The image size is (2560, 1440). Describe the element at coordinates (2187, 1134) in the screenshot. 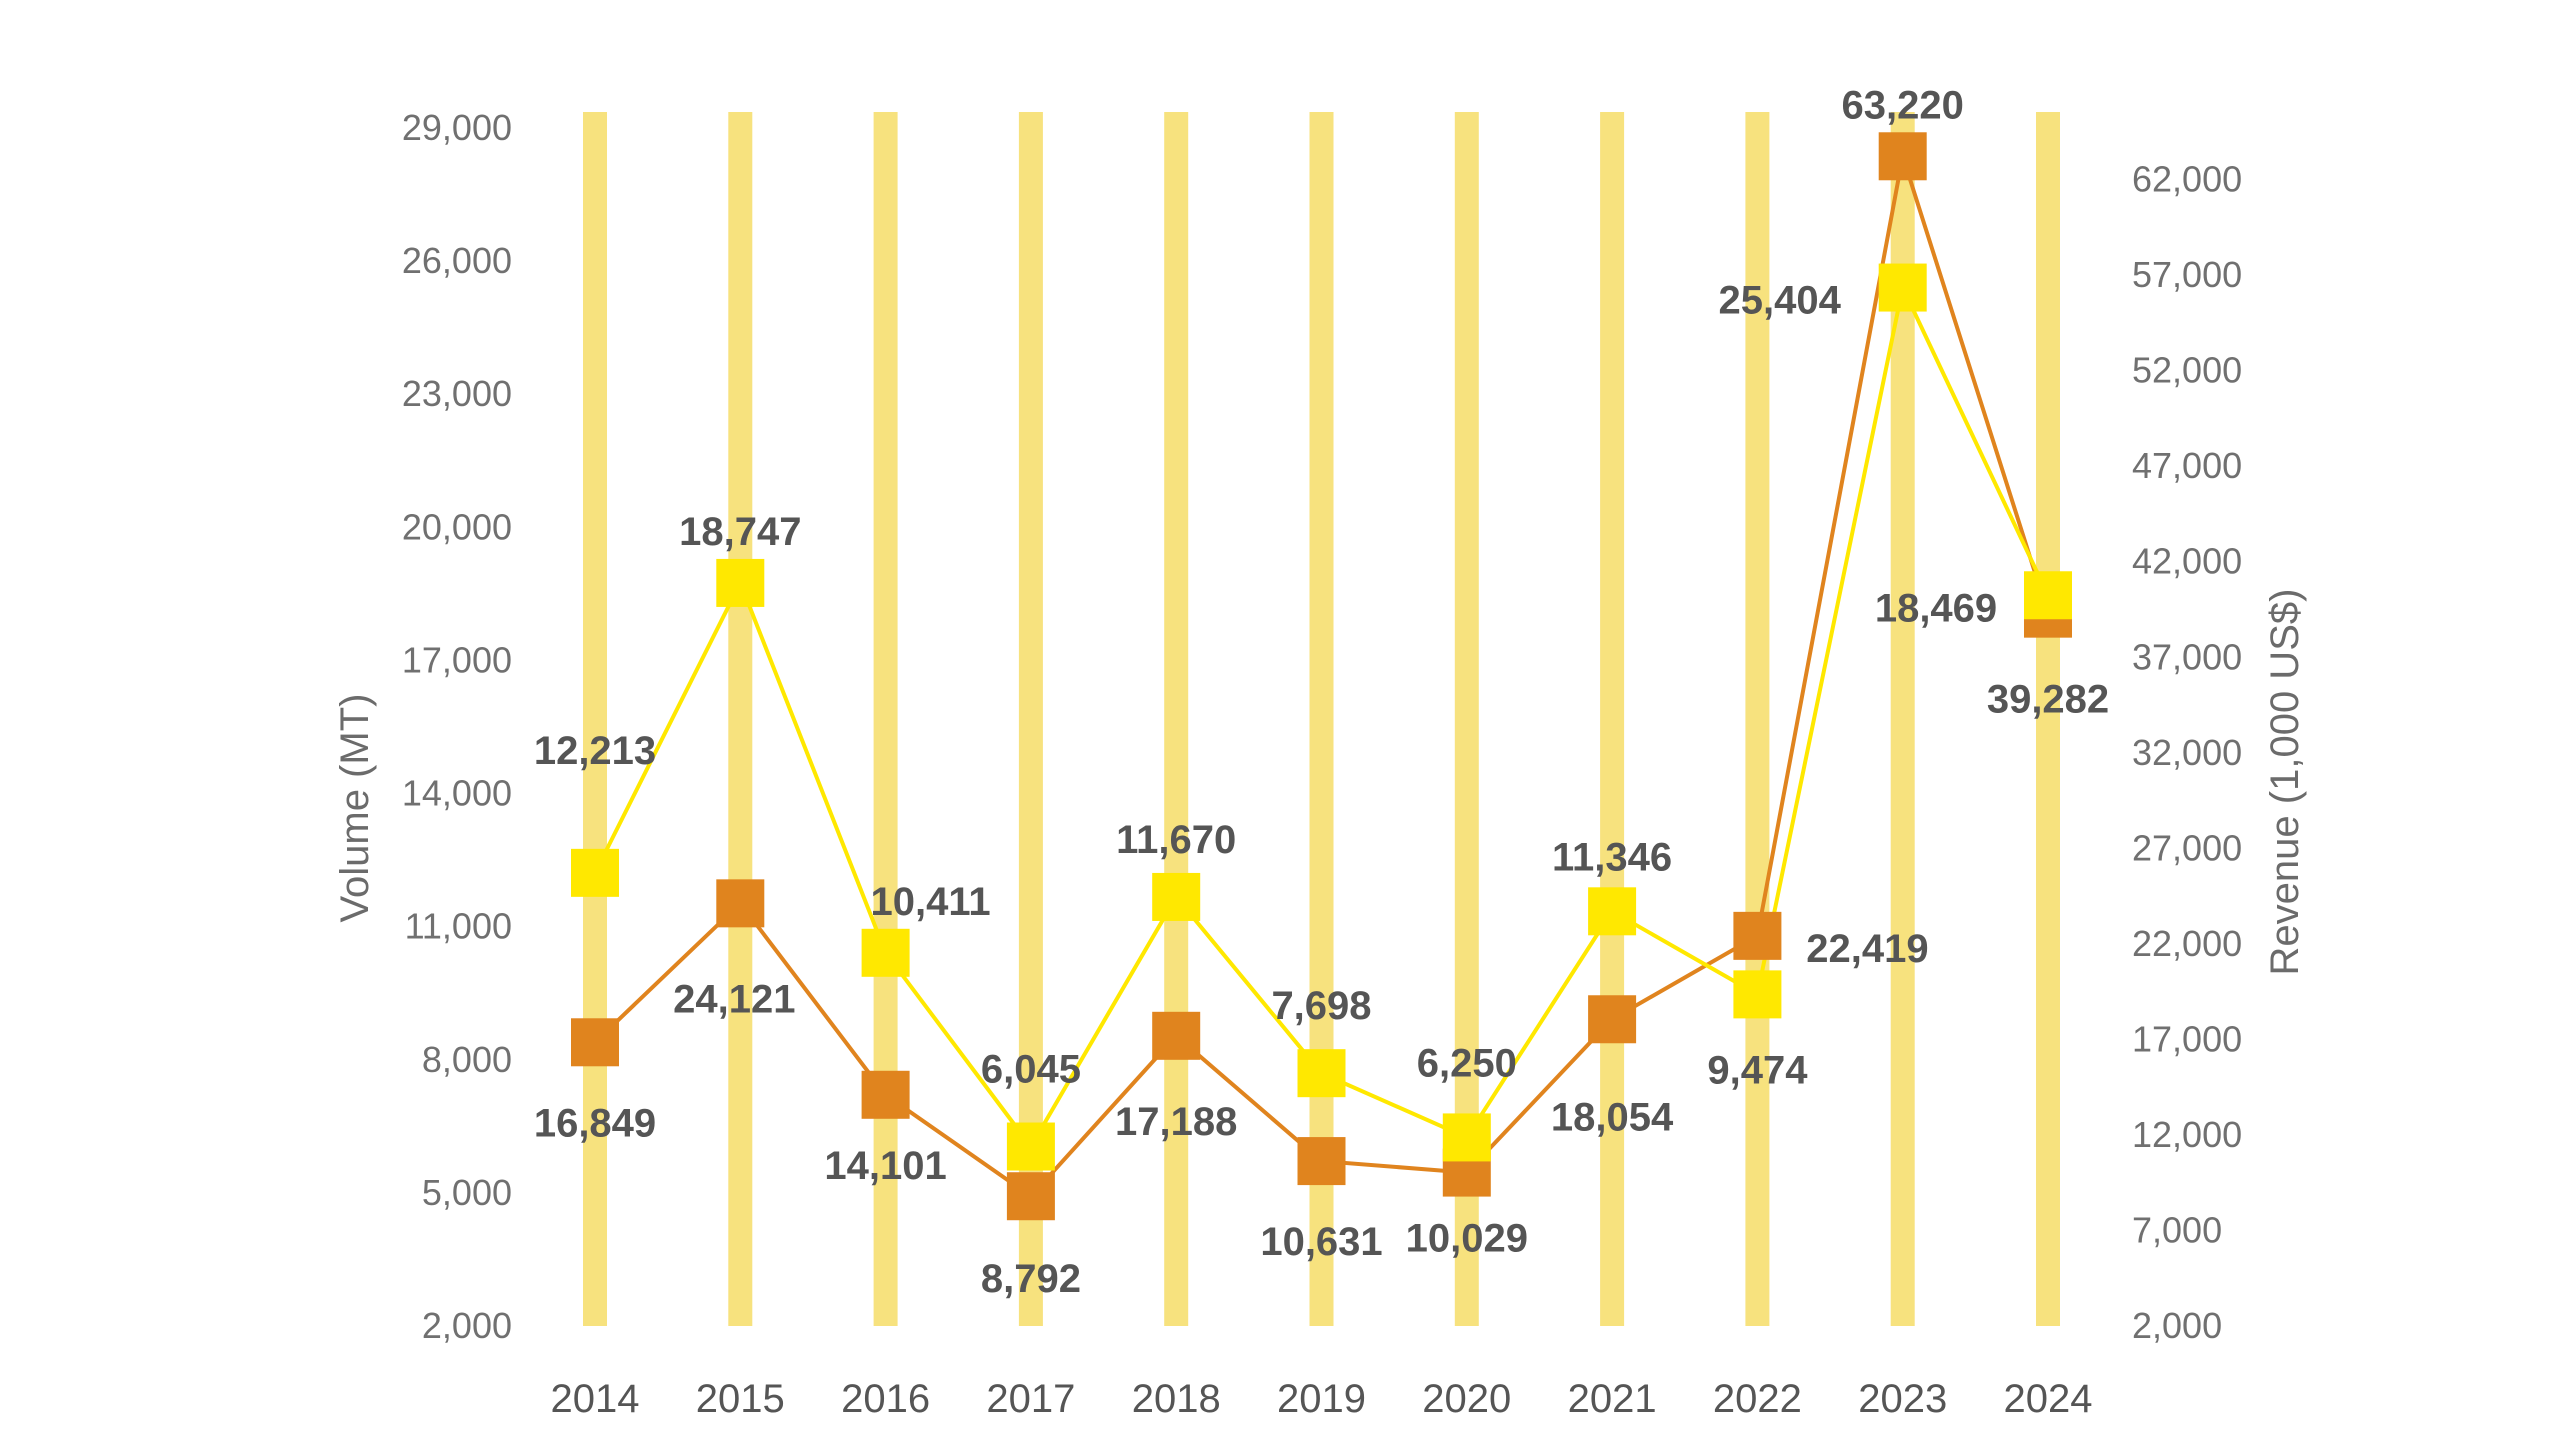

I see `y-right-tick-label: 12,000` at that location.